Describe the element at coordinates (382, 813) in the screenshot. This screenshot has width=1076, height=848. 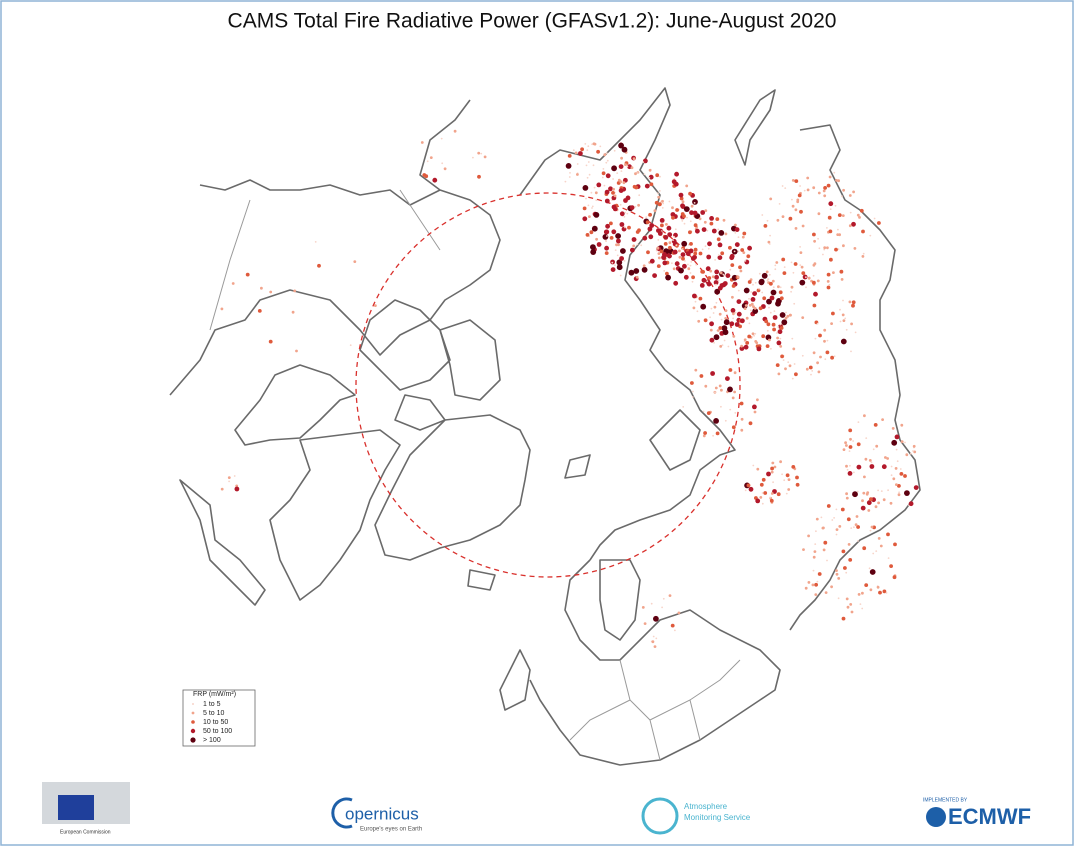
I see `copernicus-label: opernicus` at that location.